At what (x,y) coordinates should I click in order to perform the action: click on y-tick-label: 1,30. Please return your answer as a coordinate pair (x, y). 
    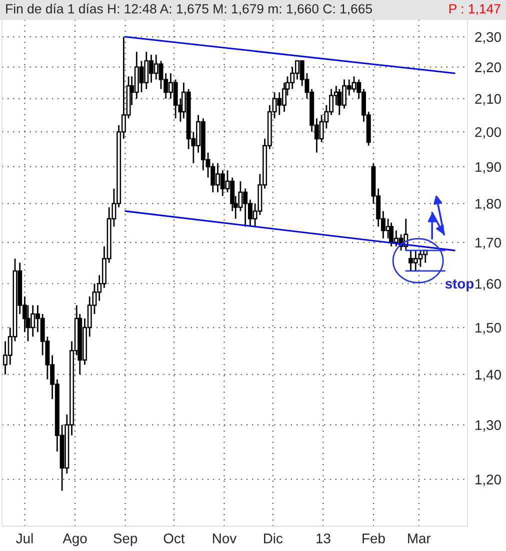
    Looking at the image, I should click on (488, 426).